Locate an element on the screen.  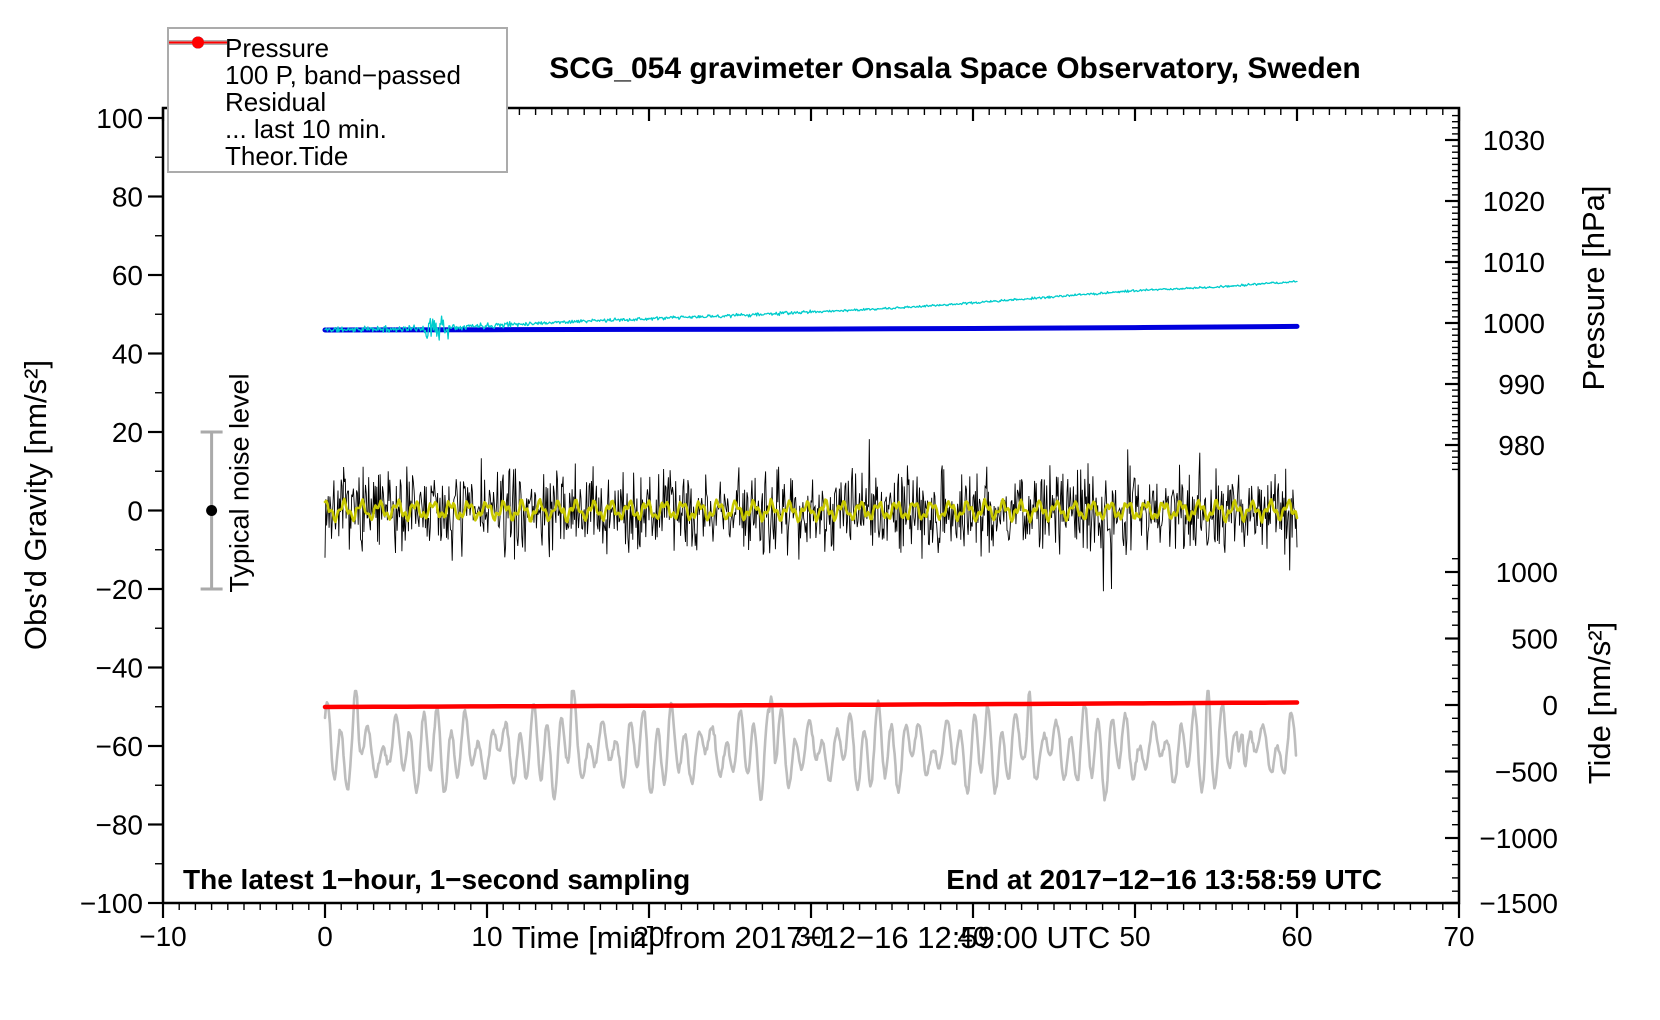
gravity-tick-label: −100 is located at coordinates (111, 903).